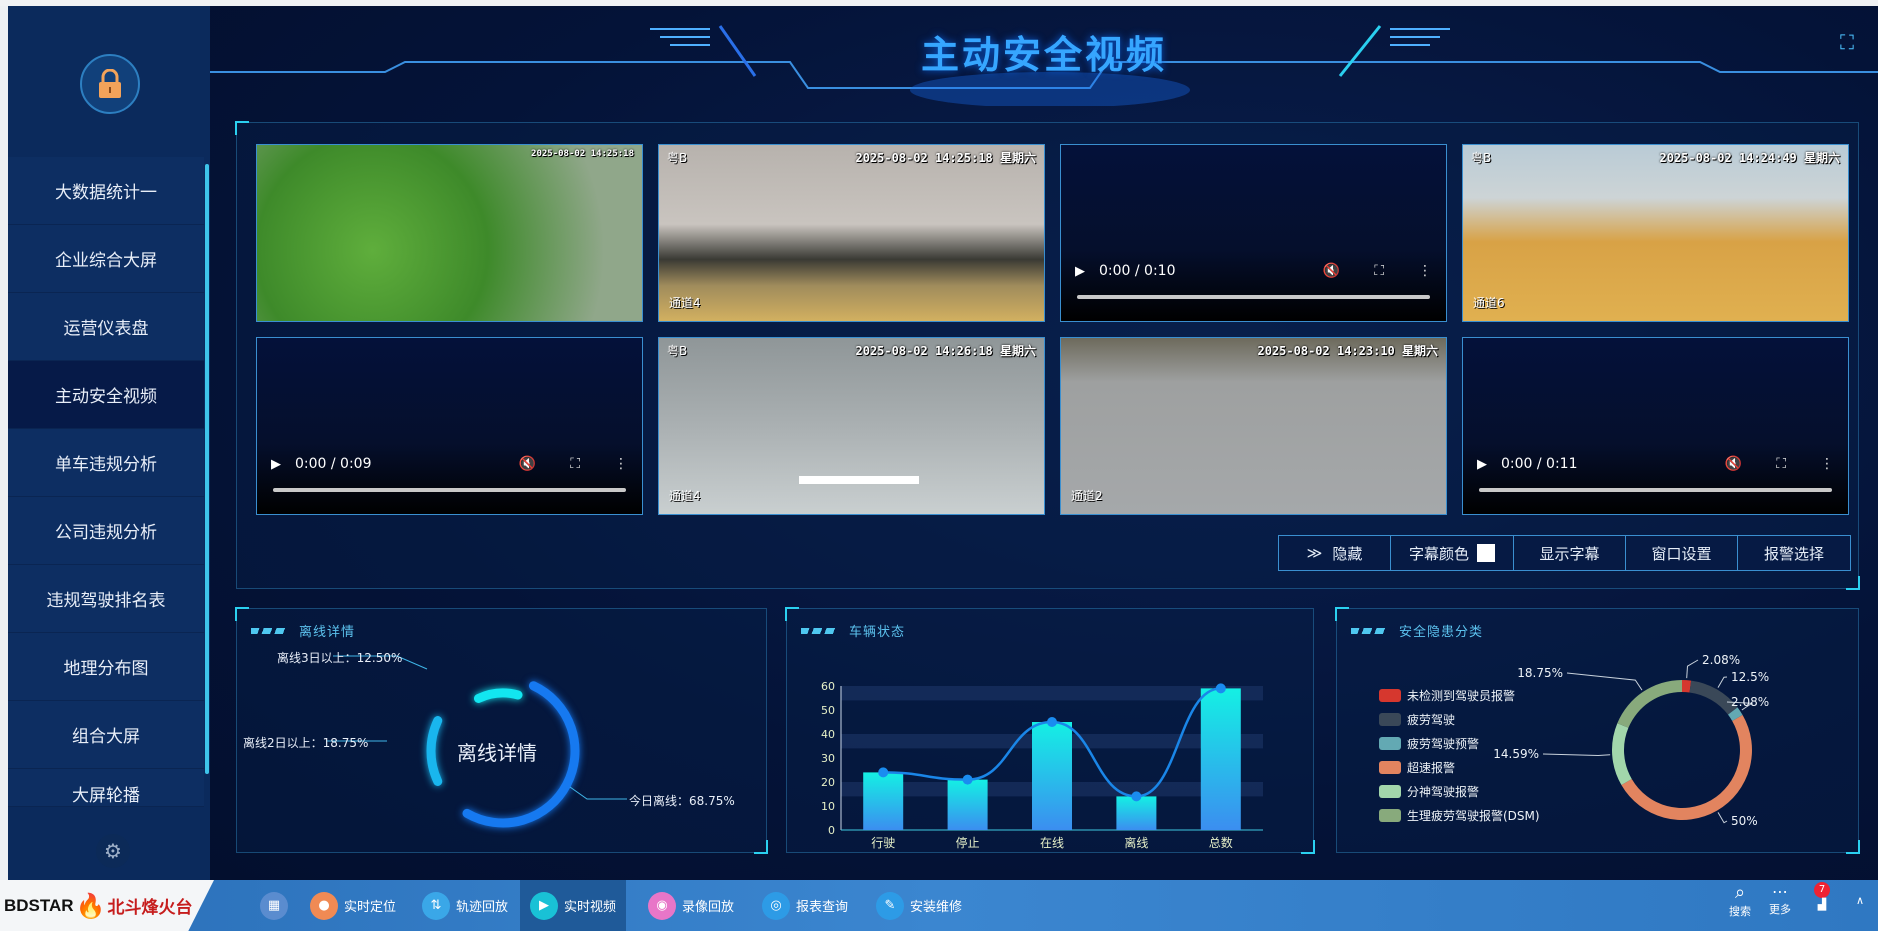 The image size is (1878, 931). What do you see at coordinates (353, 905) in the screenshot?
I see `taskbar-location: ● 实时定位` at bounding box center [353, 905].